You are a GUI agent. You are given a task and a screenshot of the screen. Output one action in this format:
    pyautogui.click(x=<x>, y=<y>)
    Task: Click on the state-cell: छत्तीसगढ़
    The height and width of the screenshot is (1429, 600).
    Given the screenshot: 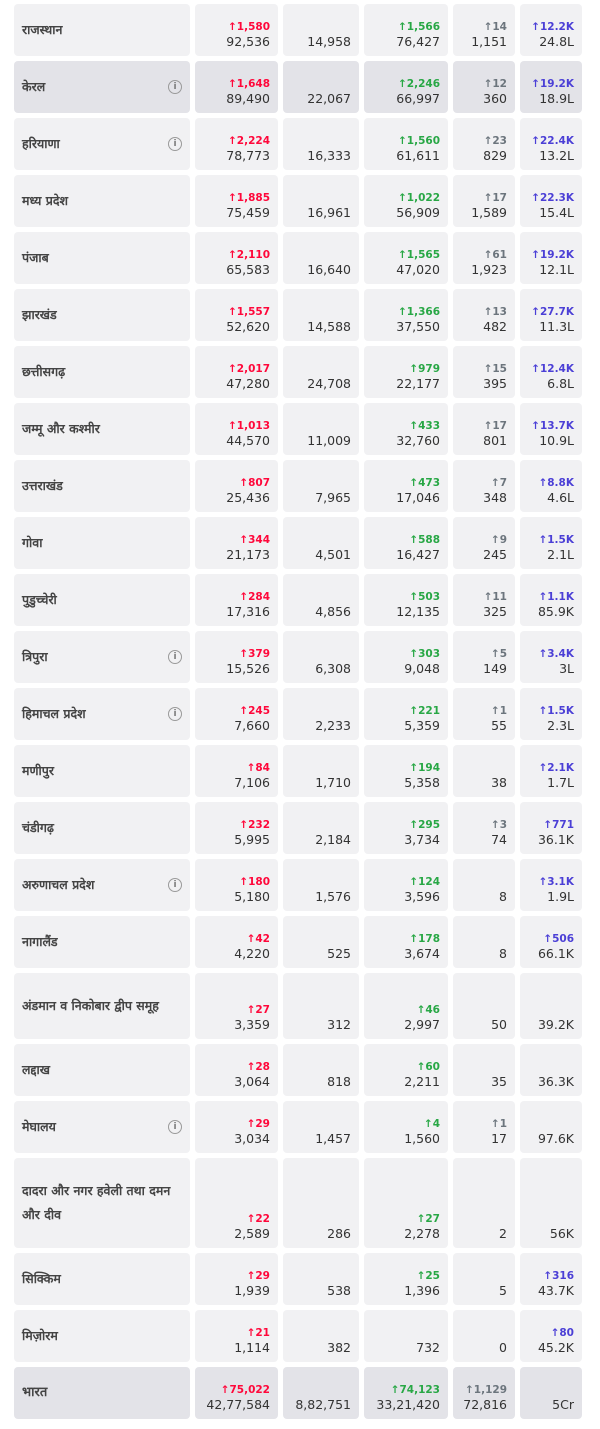 What is the action you would take?
    pyautogui.click(x=102, y=372)
    